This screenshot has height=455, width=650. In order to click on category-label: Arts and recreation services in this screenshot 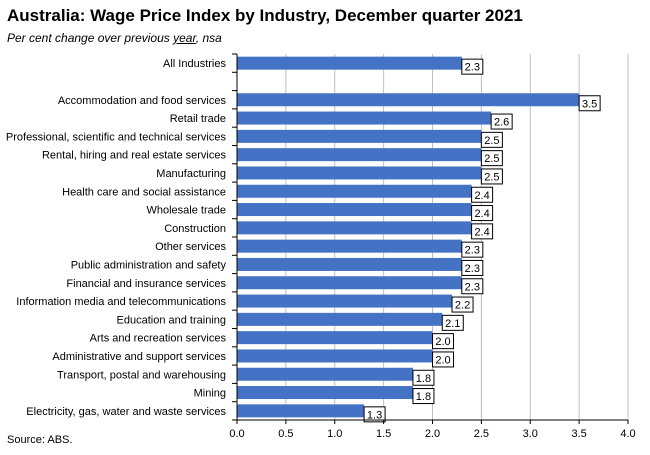, I will do `click(158, 339)`.